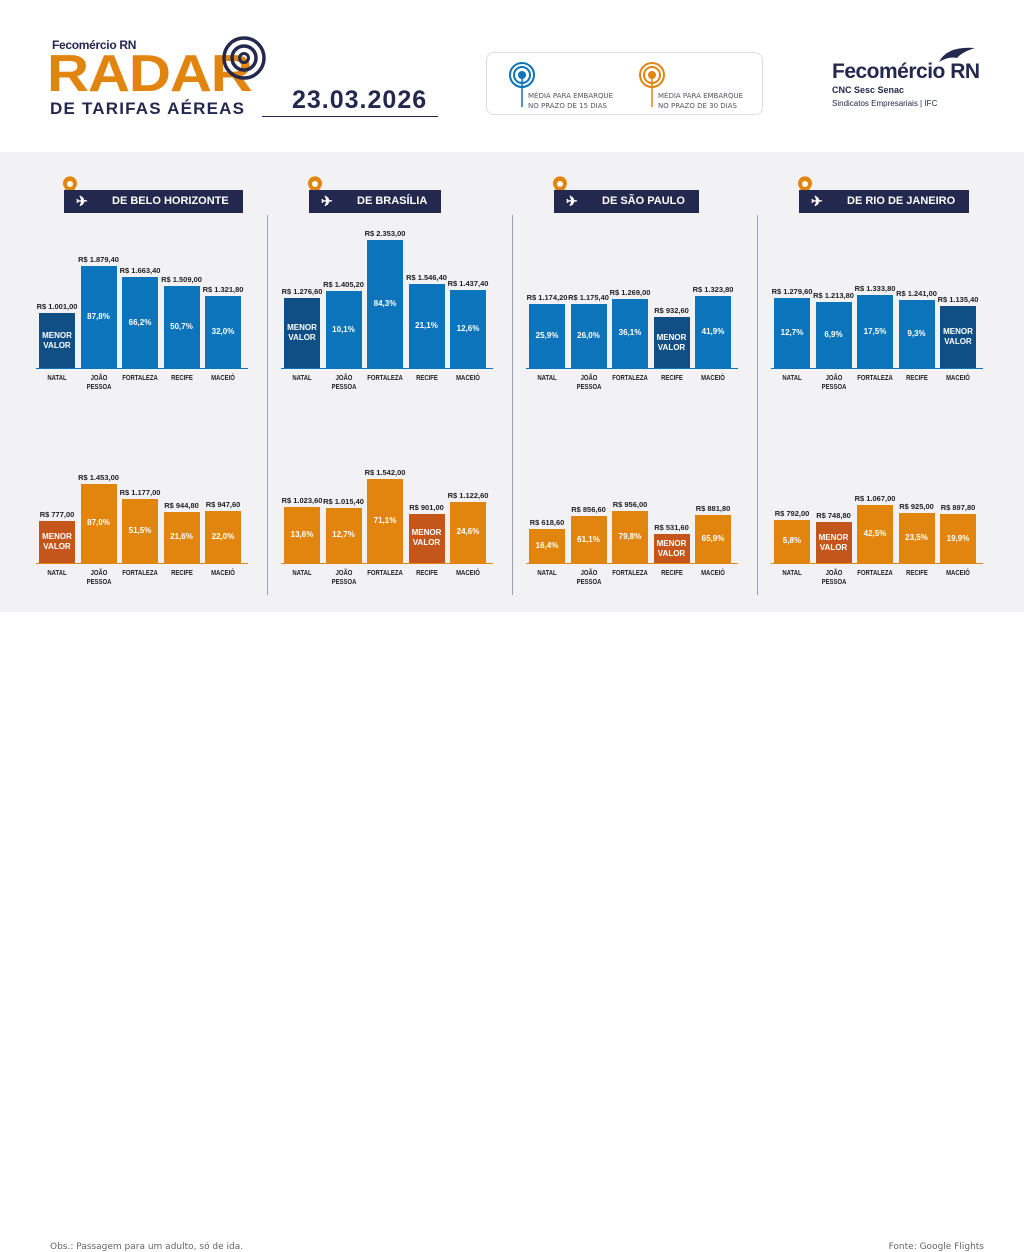 This screenshot has width=1024, height=1252. I want to click on price-label: R$ 947,60, so click(223, 505).